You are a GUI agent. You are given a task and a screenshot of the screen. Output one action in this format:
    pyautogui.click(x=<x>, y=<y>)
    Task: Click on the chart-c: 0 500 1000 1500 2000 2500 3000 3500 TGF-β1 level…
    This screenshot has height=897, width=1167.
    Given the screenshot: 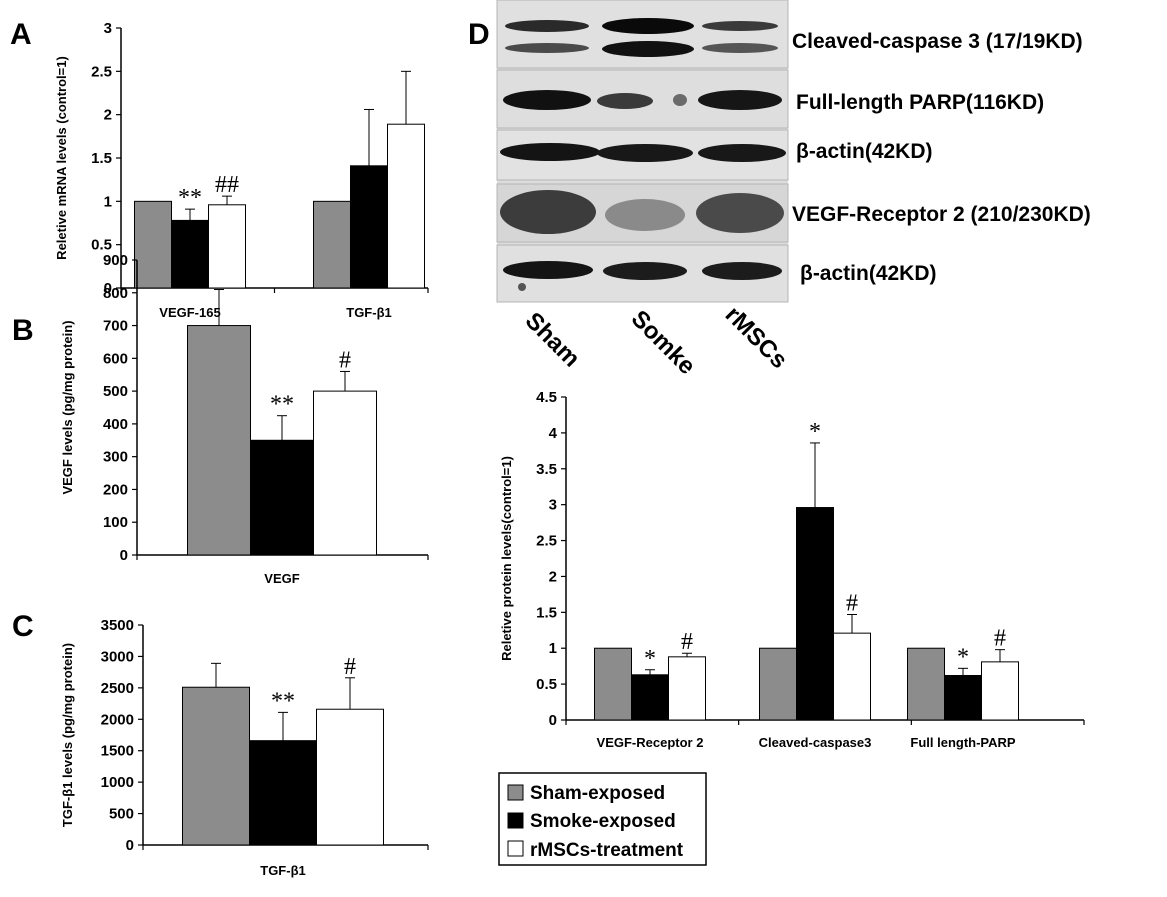 What is the action you would take?
    pyautogui.click(x=244, y=747)
    